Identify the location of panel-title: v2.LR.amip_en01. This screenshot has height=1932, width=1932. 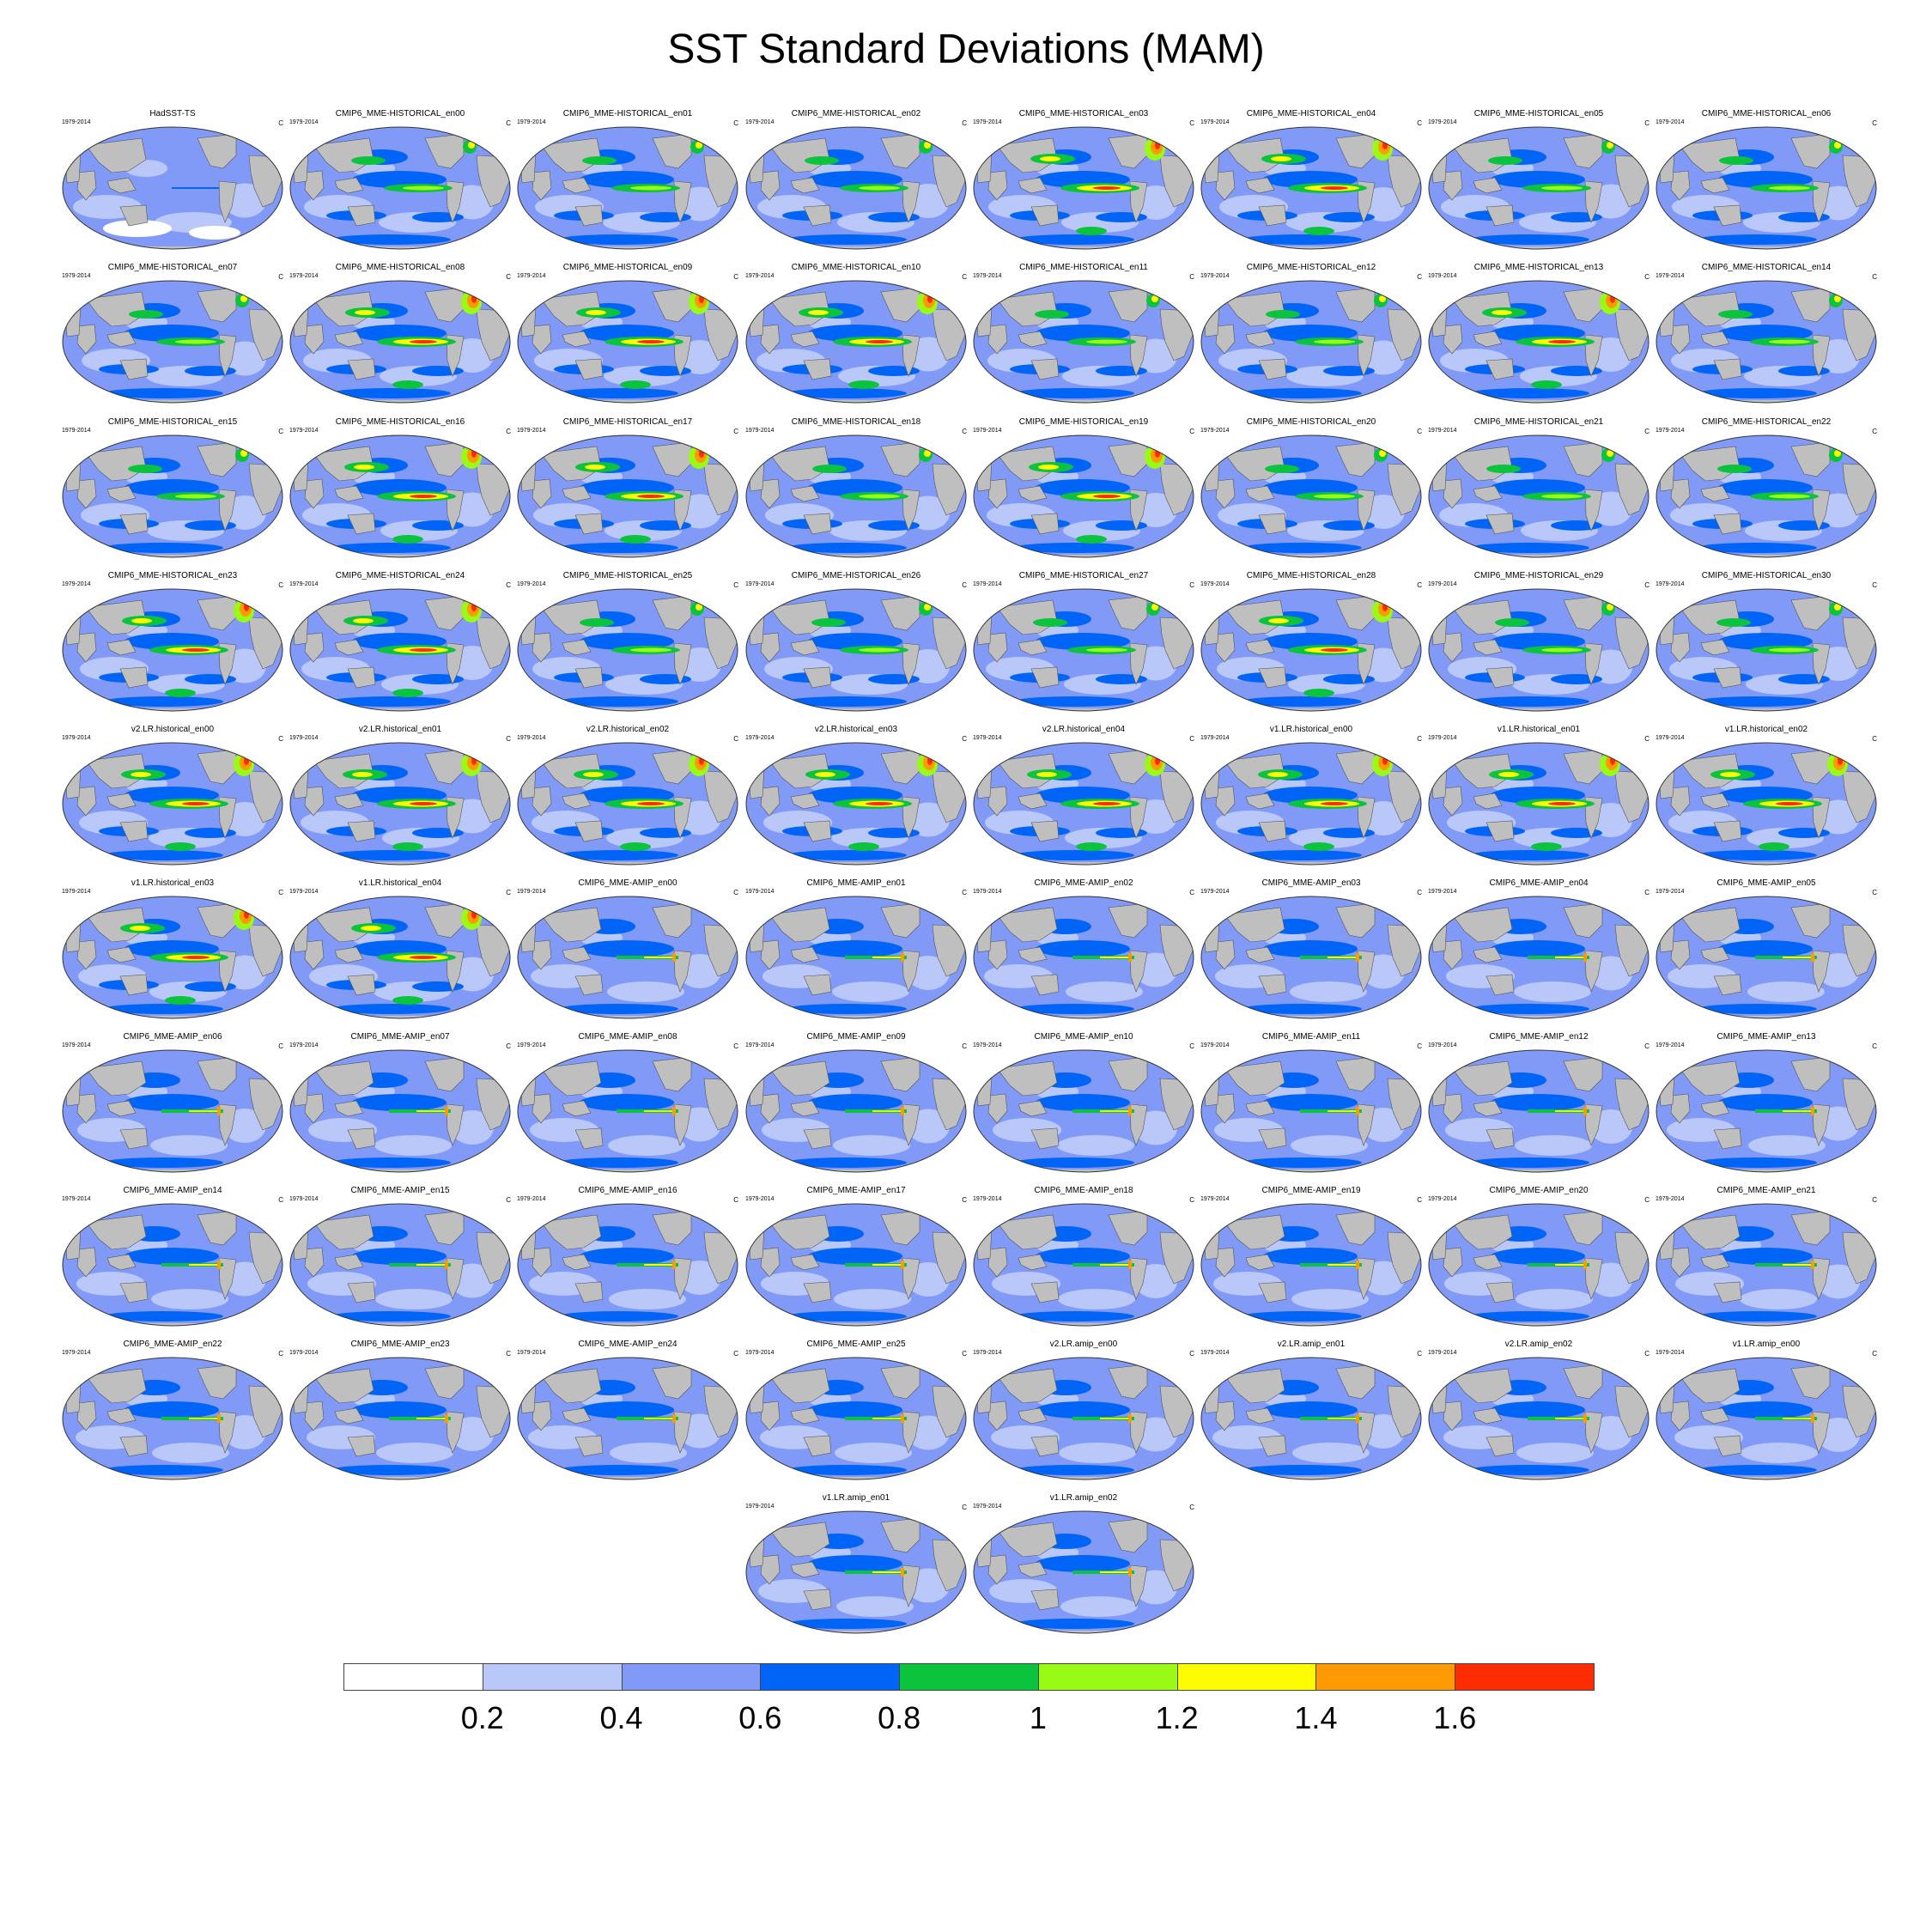
(1312, 1345).